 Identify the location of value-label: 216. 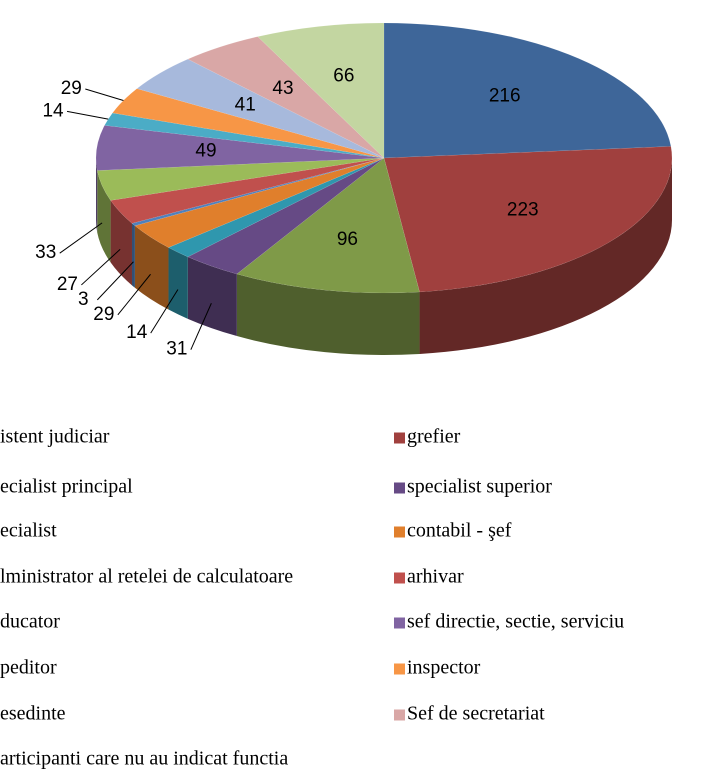
(505, 95).